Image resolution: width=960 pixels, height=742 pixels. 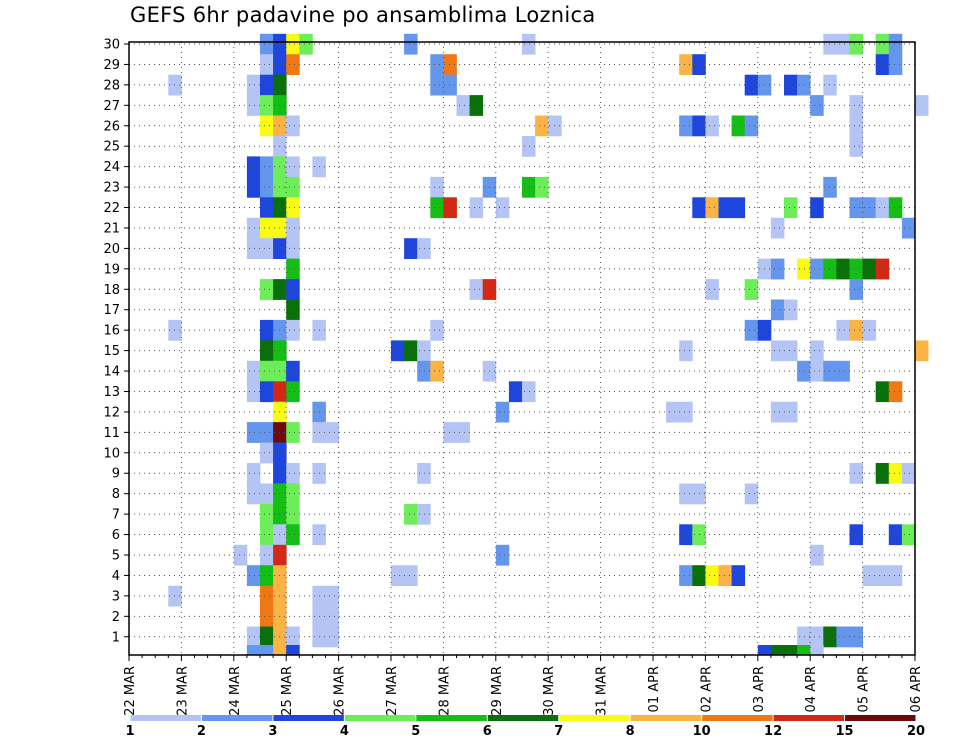 I want to click on x-tick-label: 02 APR, so click(x=706, y=689).